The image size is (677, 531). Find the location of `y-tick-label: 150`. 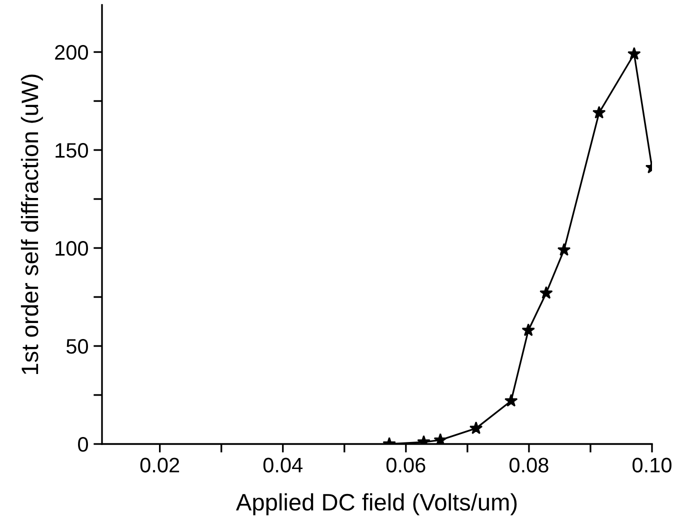

y-tick-label: 150 is located at coordinates (72, 150).